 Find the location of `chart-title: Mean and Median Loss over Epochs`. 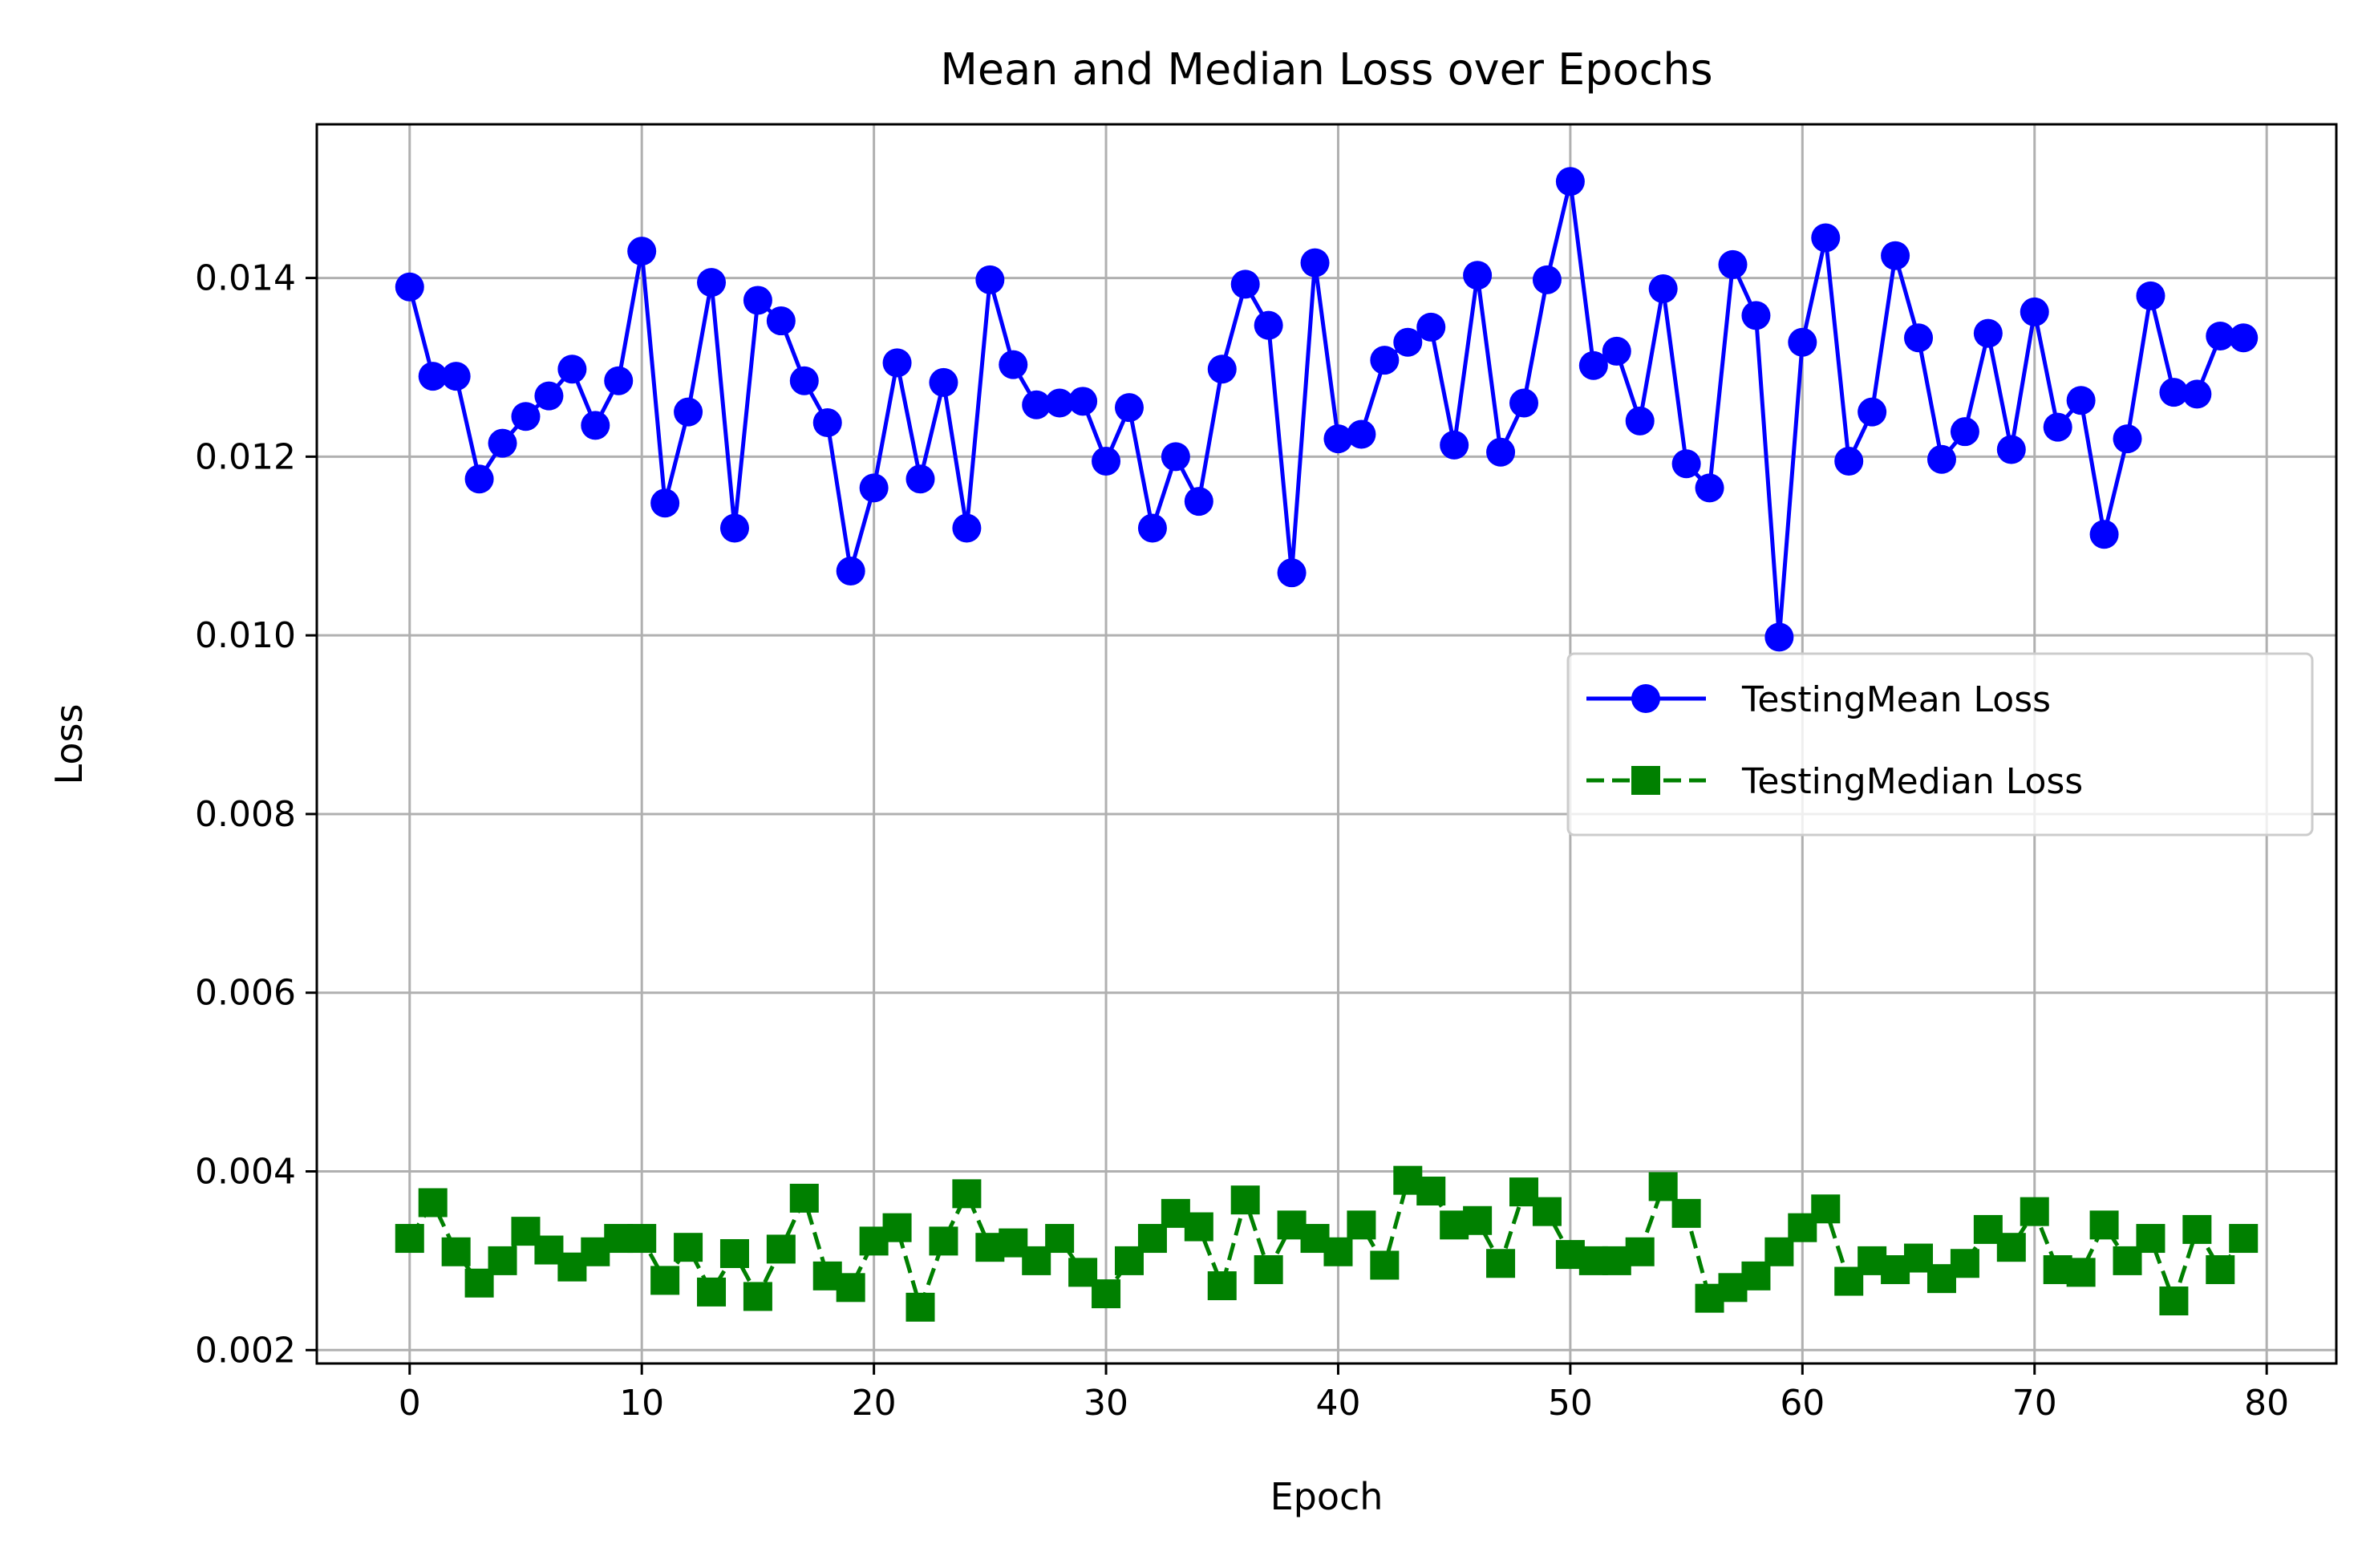

chart-title: Mean and Median Loss over Epochs is located at coordinates (1326, 69).